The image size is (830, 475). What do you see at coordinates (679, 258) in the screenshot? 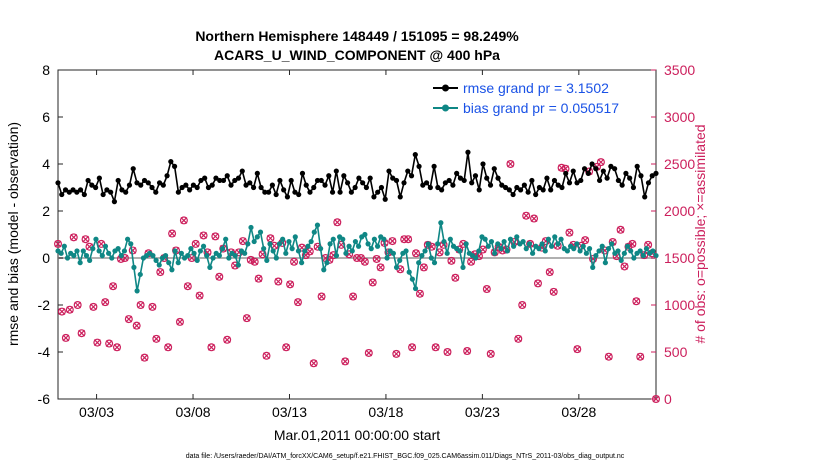
I see `y2-tick-label: 1500` at bounding box center [679, 258].